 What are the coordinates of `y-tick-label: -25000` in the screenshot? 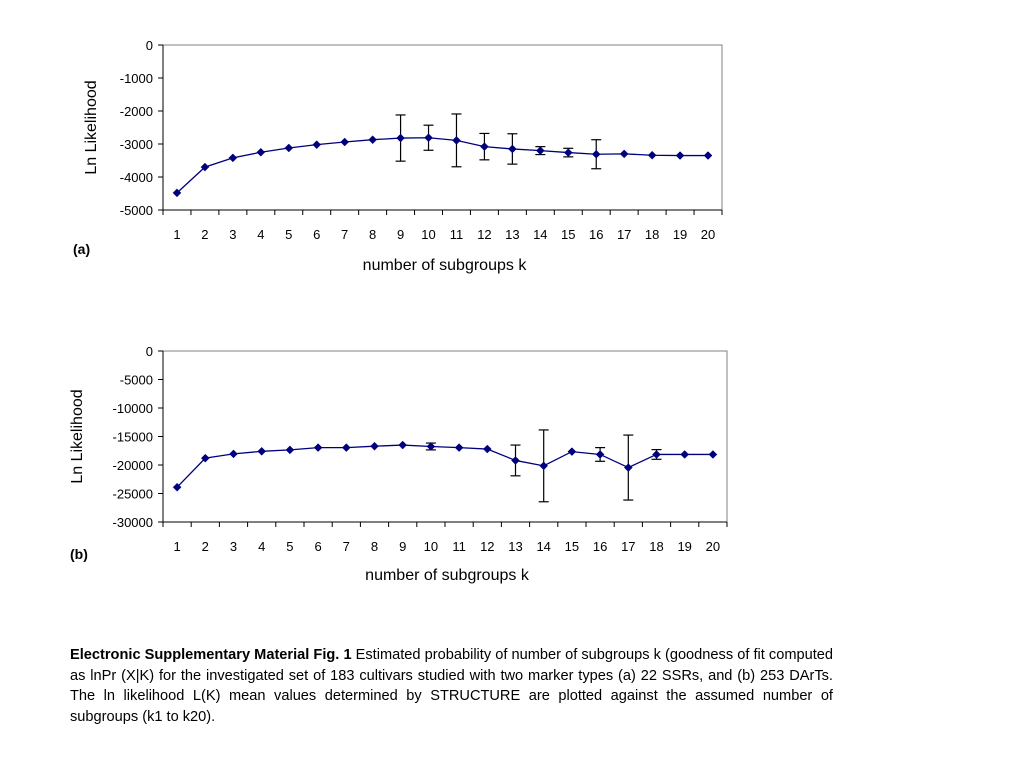 It's located at (133, 494).